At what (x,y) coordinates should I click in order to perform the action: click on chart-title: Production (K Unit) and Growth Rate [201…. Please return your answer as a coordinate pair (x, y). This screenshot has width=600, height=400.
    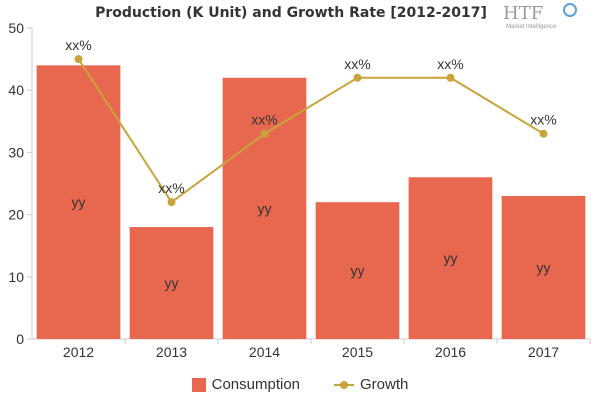
    Looking at the image, I should click on (291, 13).